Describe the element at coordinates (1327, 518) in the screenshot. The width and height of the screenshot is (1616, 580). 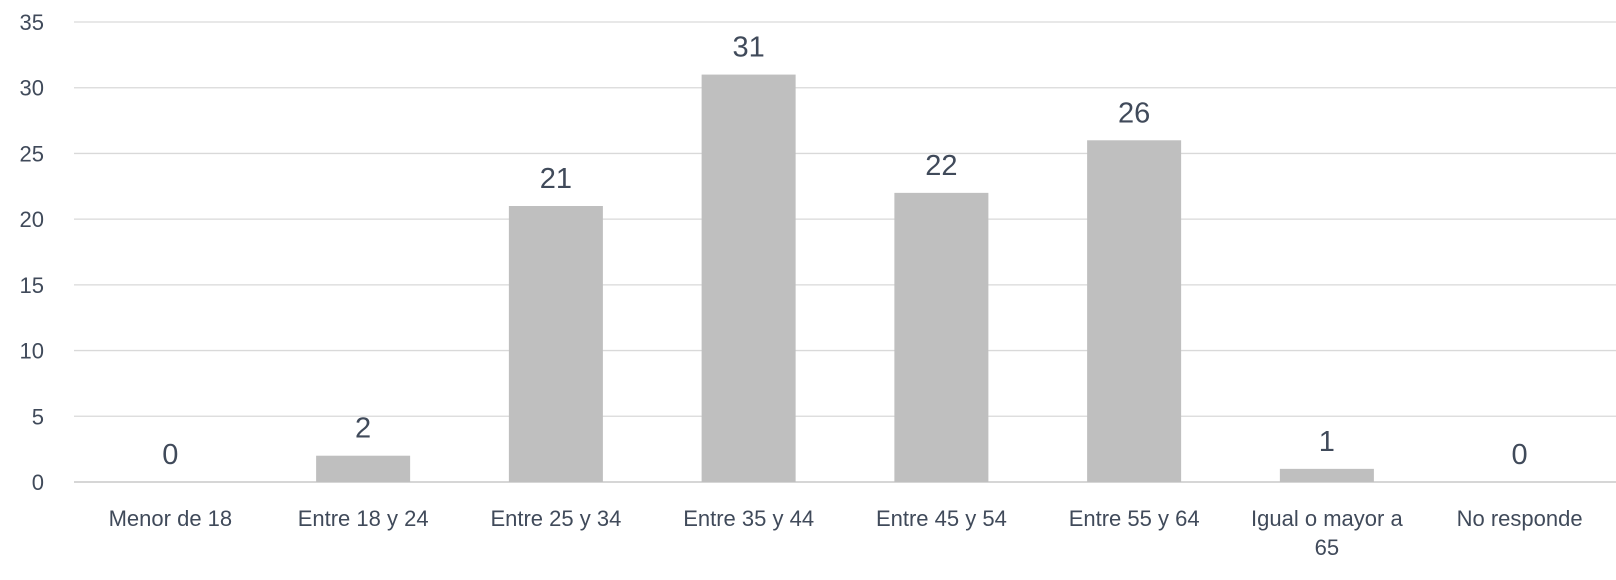
I see `x-category-label: Igual o mayor a` at that location.